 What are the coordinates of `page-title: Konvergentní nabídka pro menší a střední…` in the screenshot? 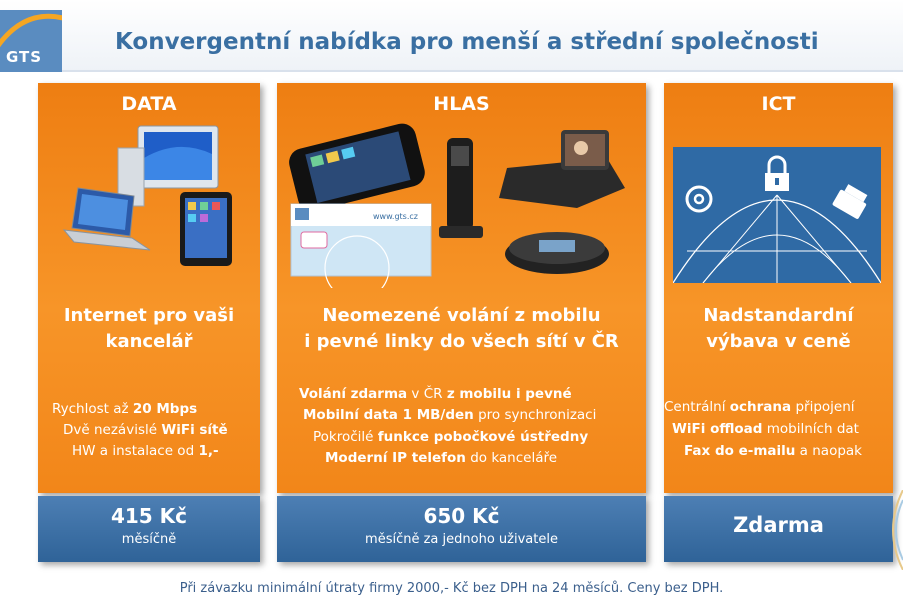 It's located at (467, 42).